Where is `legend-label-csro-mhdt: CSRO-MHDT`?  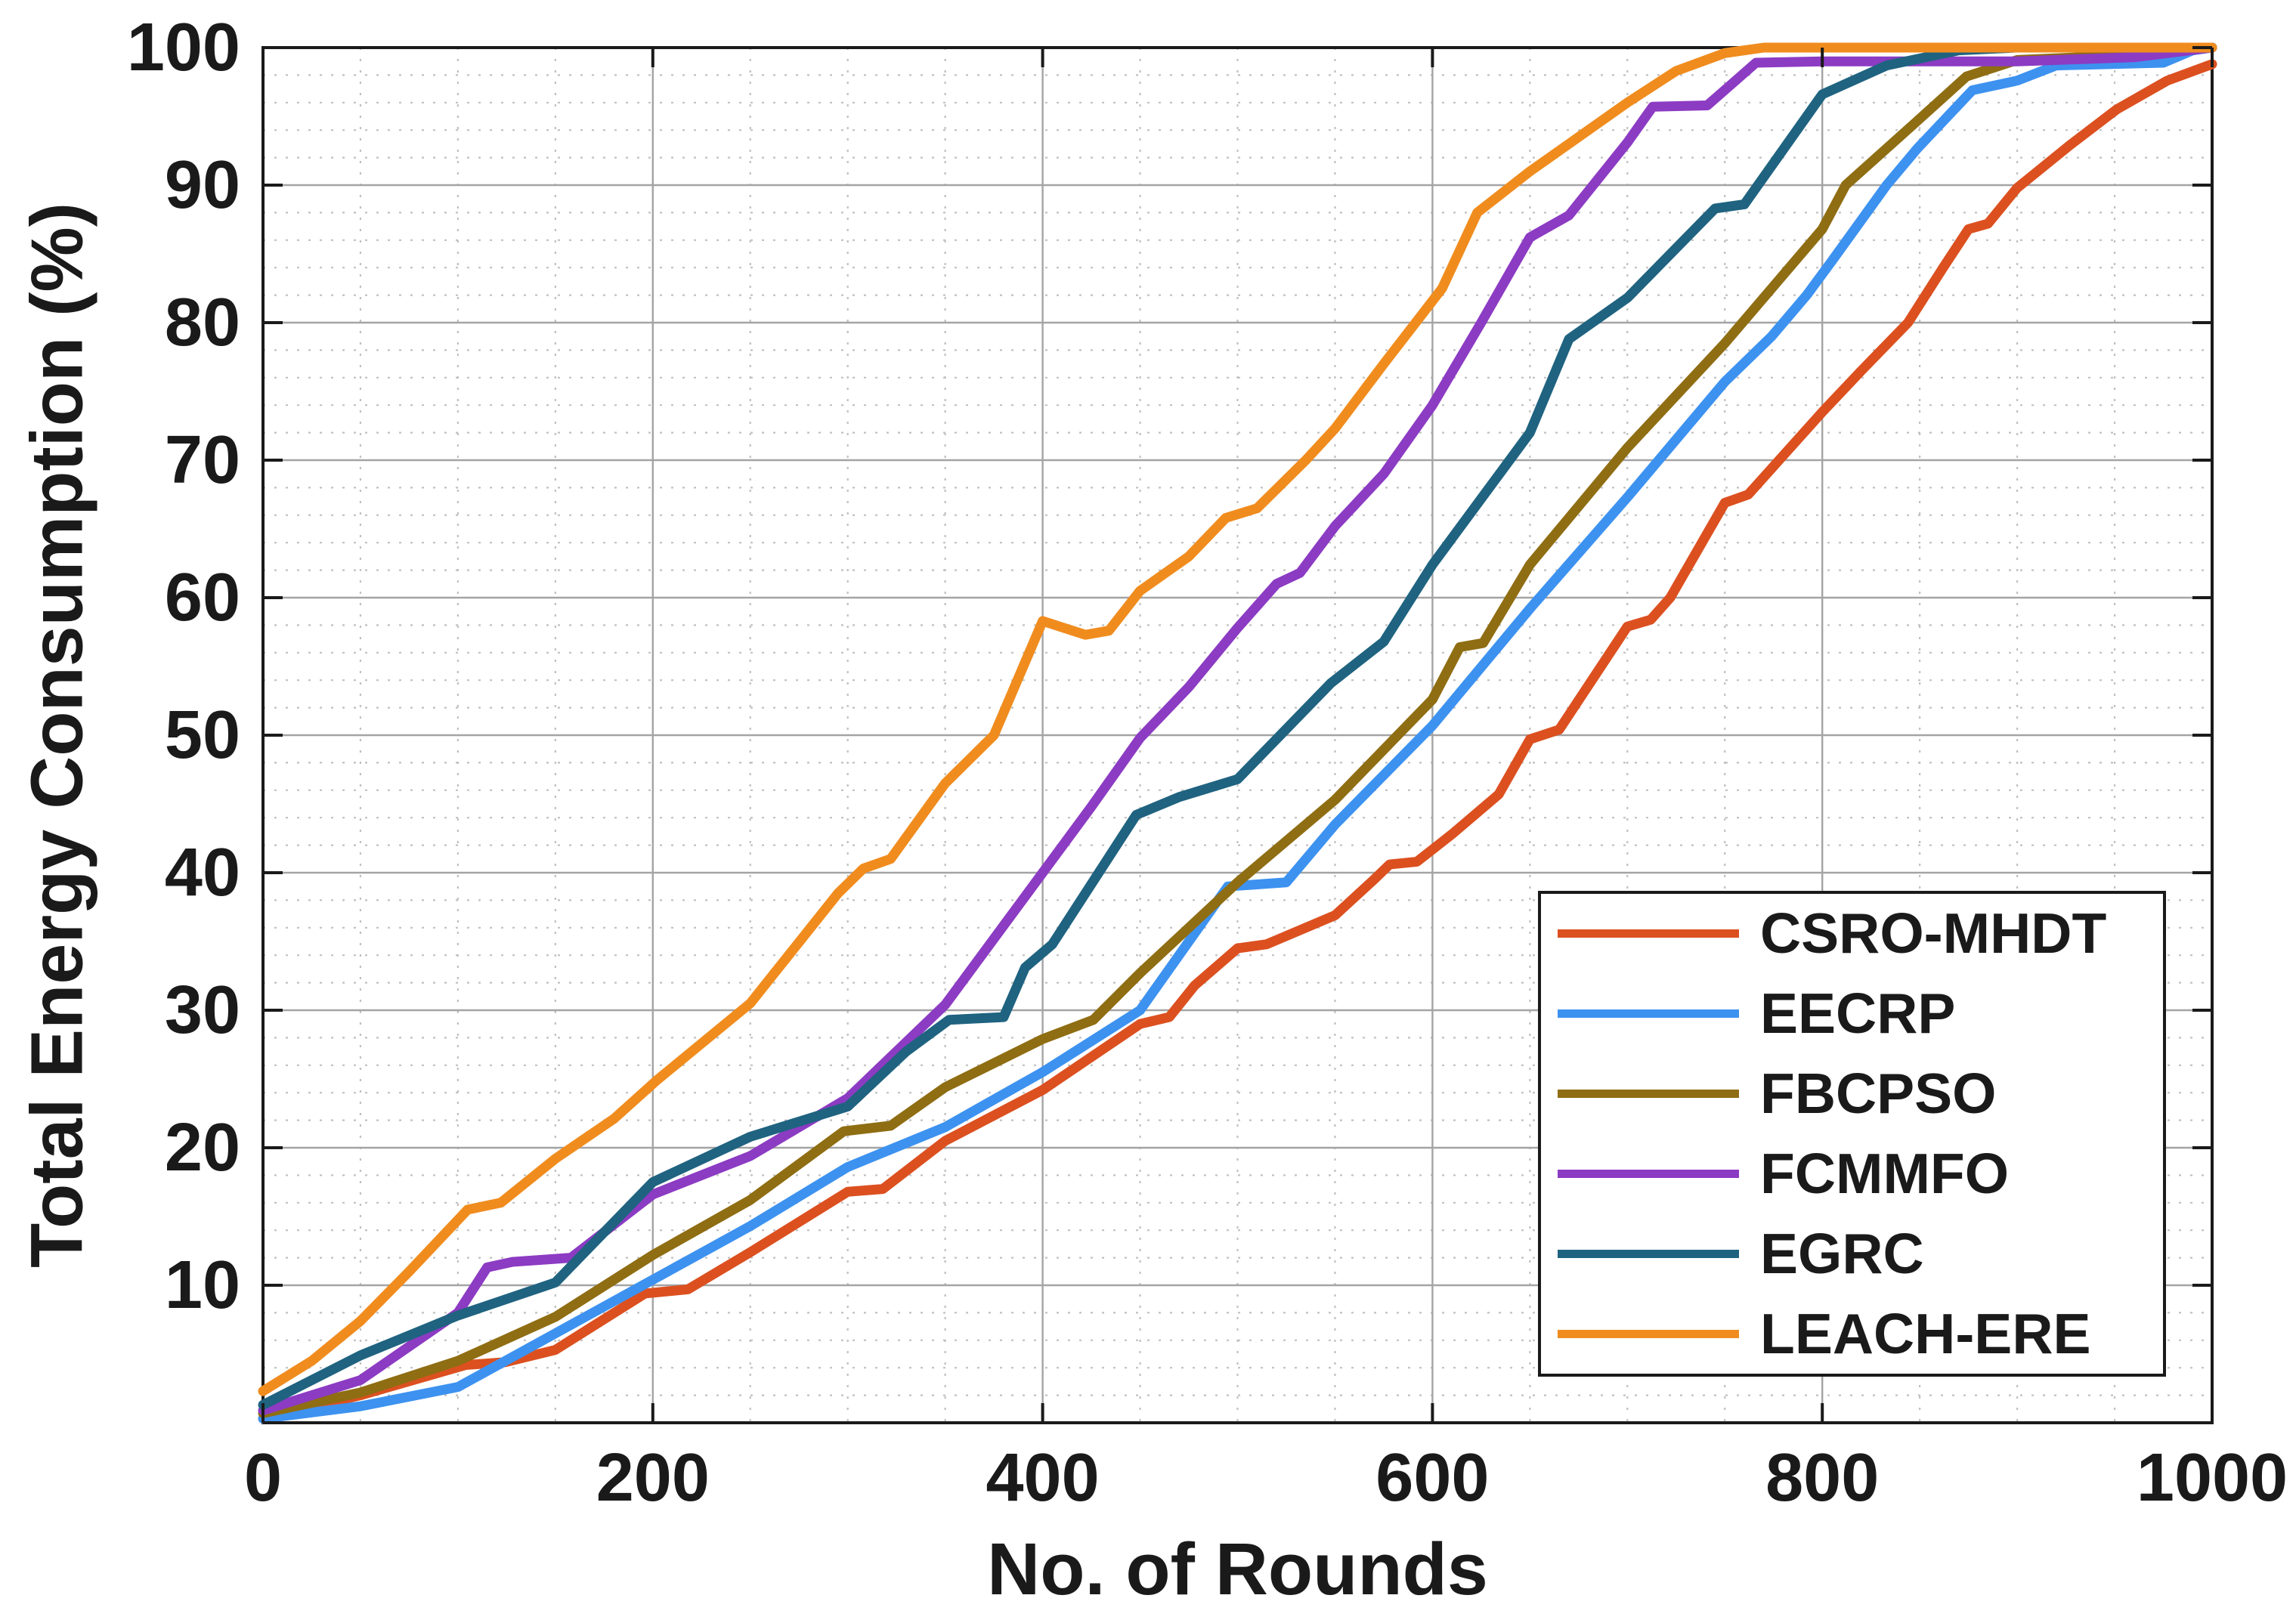 legend-label-csro-mhdt: CSRO-MHDT is located at coordinates (1933, 934).